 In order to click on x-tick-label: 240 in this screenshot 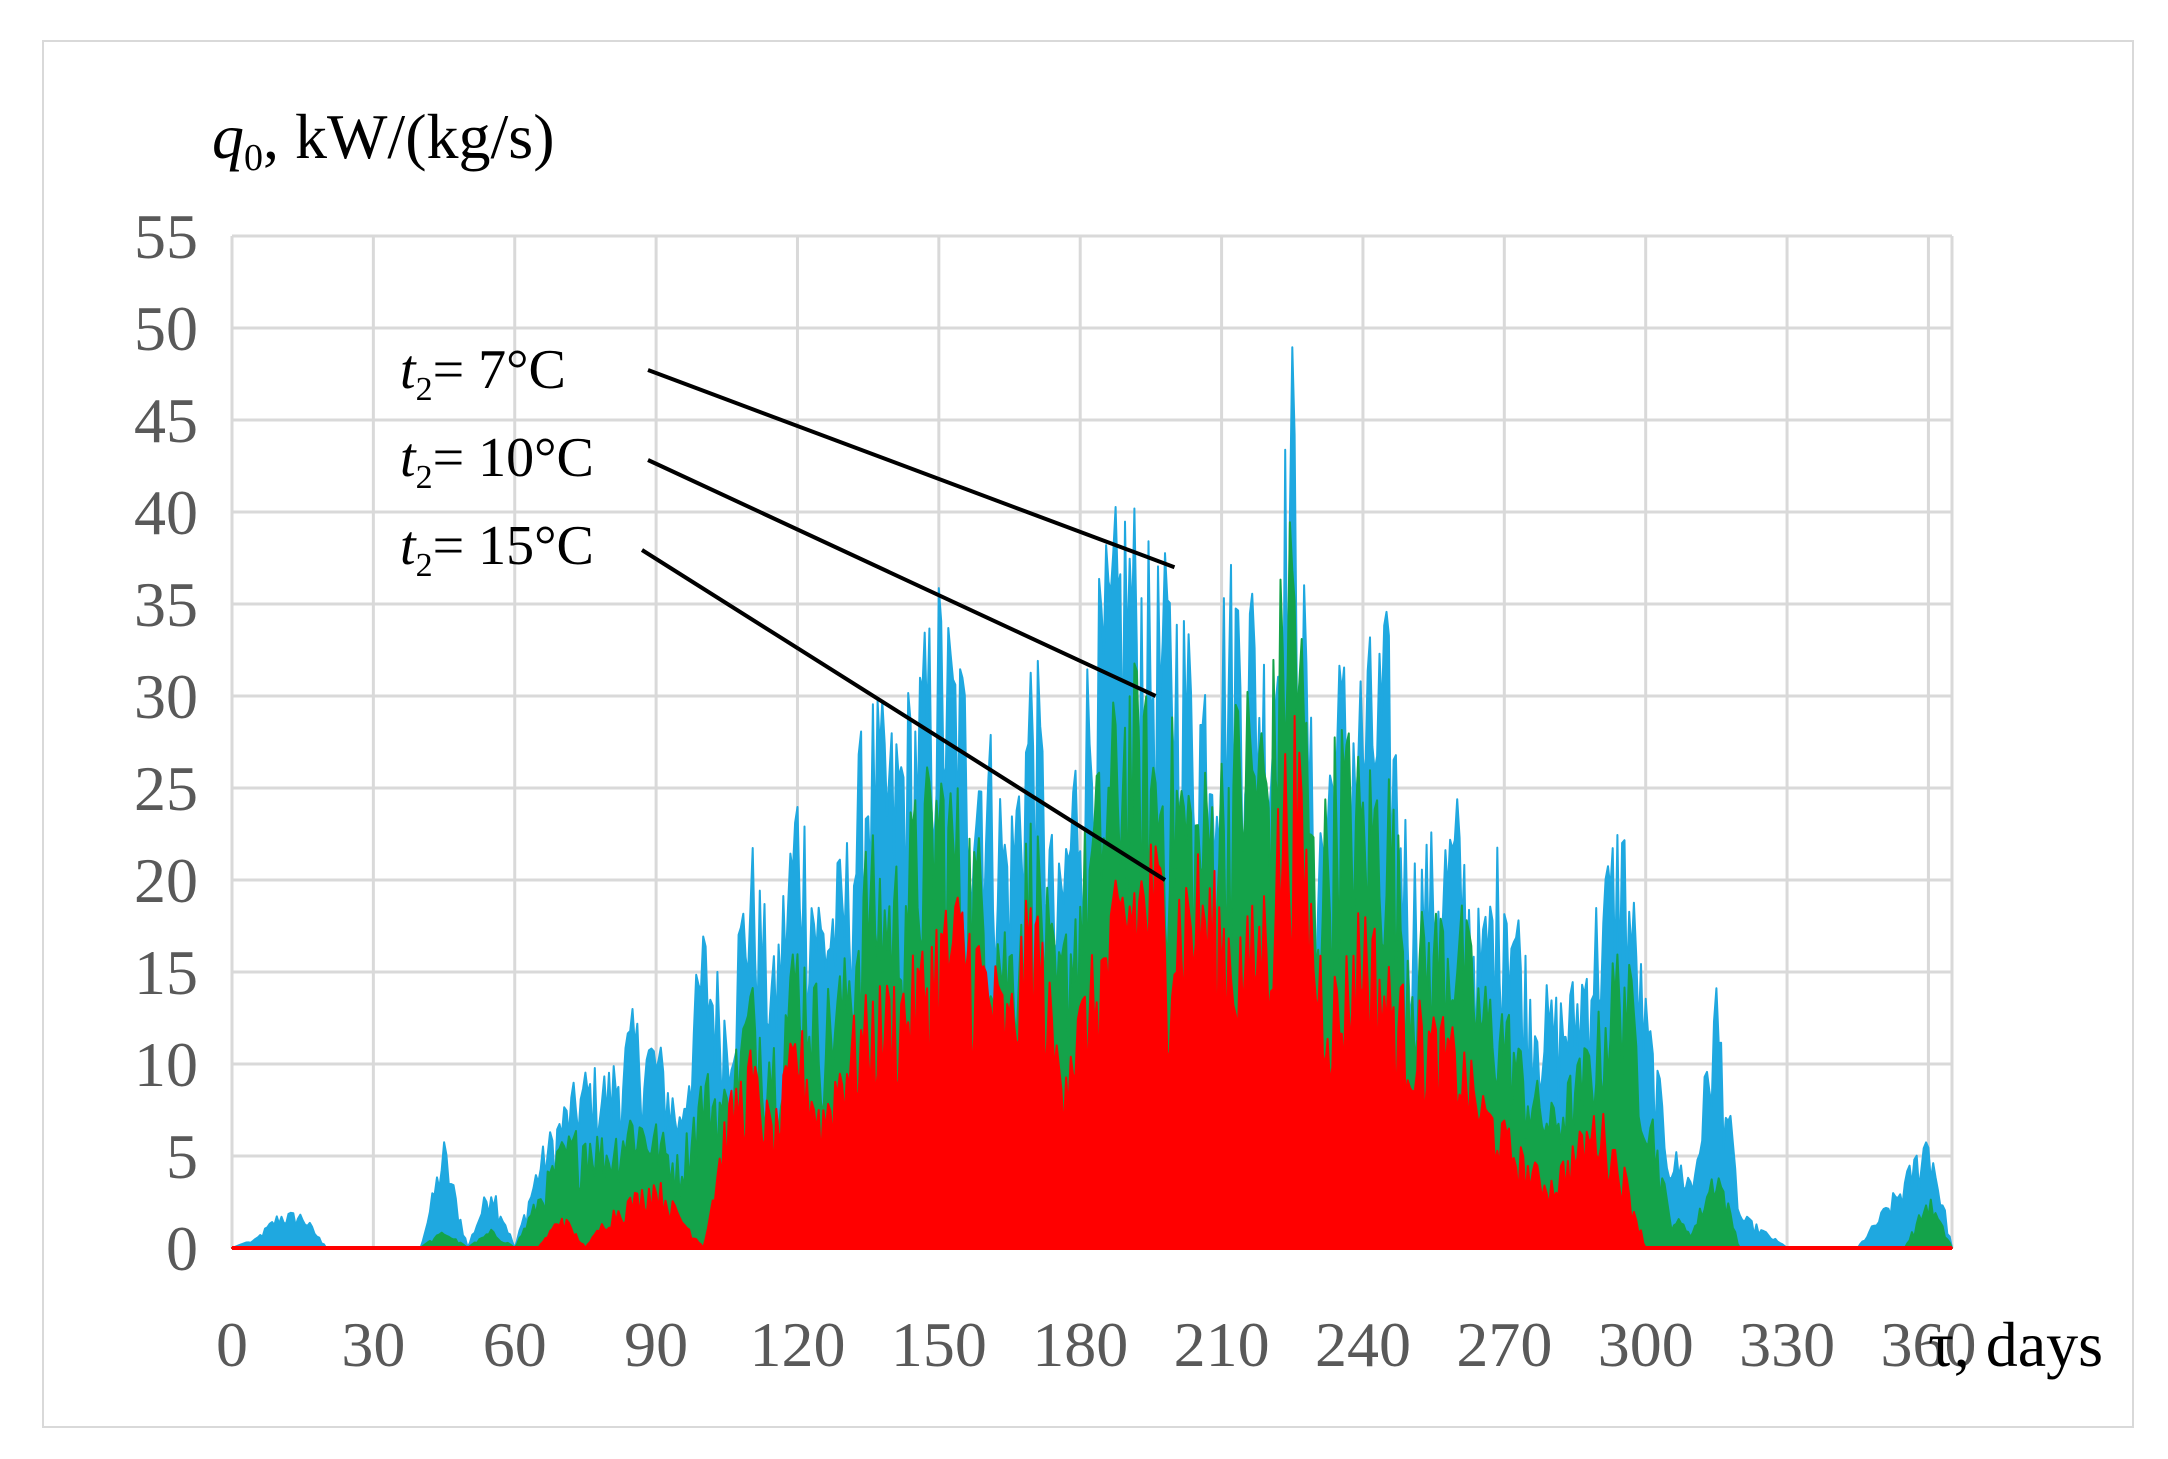, I will do `click(1363, 1344)`.